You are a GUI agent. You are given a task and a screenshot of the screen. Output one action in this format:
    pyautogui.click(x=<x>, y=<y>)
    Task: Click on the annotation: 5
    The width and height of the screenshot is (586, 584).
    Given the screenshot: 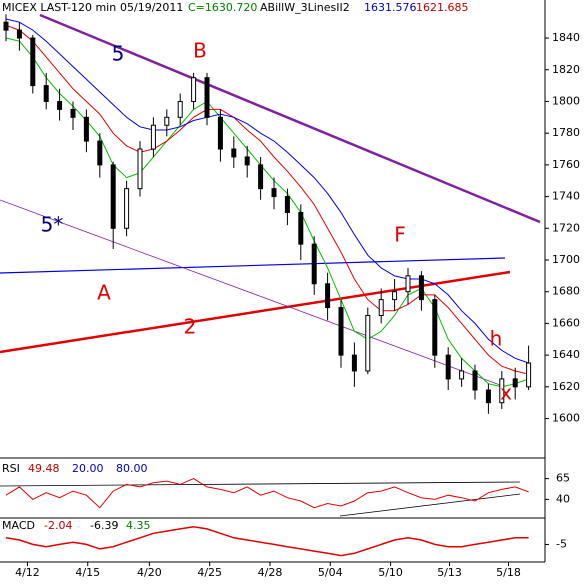 What is the action you would take?
    pyautogui.click(x=118, y=54)
    